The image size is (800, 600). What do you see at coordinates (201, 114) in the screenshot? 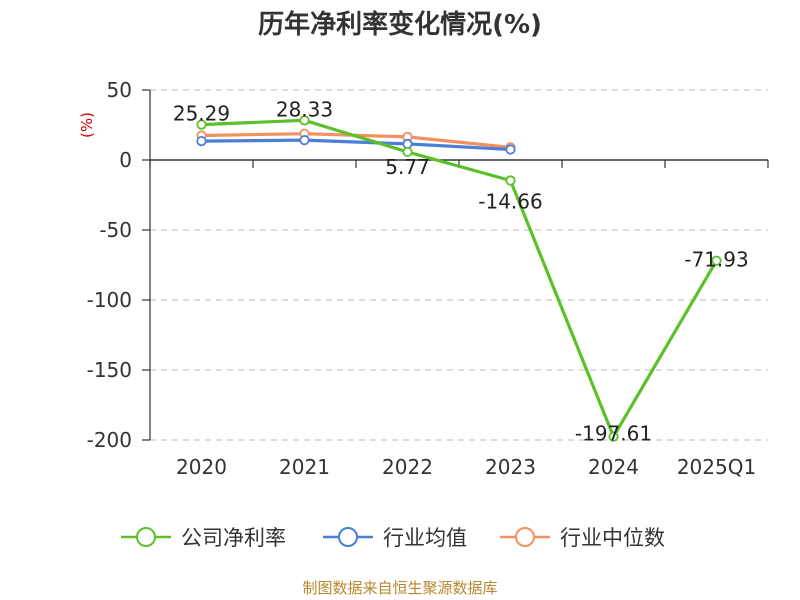
I see `data-label-0: 25.29` at bounding box center [201, 114].